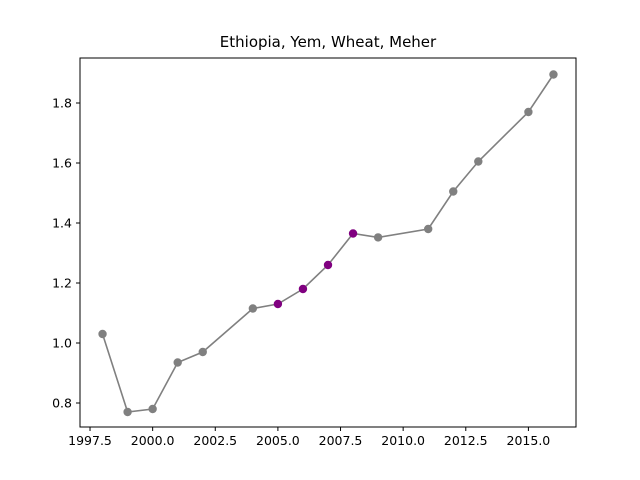  Describe the element at coordinates (62, 283) in the screenshot. I see `y-tick-label: 1.2` at that location.